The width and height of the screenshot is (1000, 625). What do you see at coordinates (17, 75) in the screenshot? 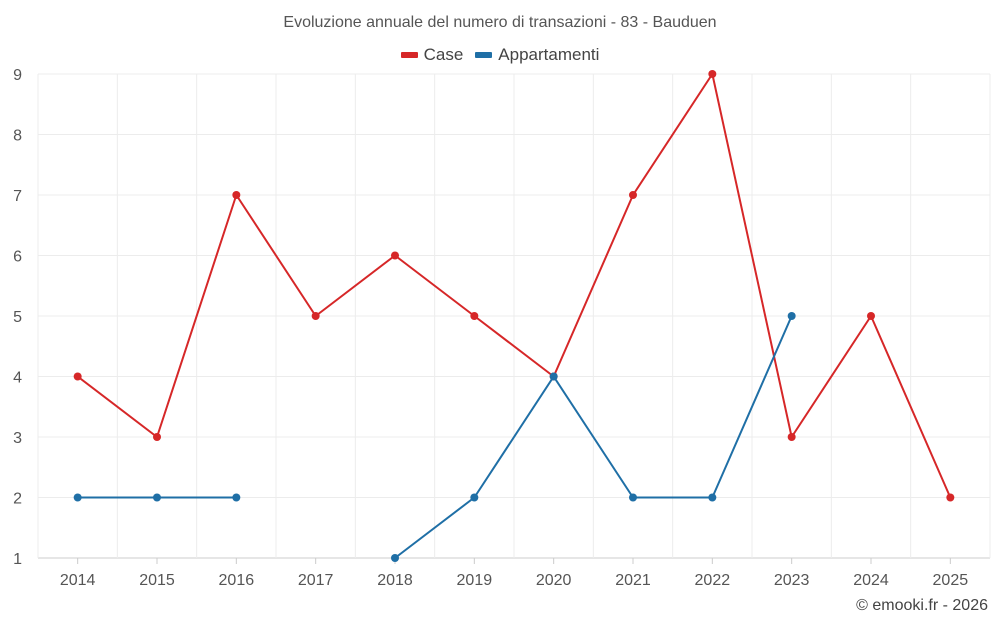
I see `y-tick-label: 9` at bounding box center [17, 75].